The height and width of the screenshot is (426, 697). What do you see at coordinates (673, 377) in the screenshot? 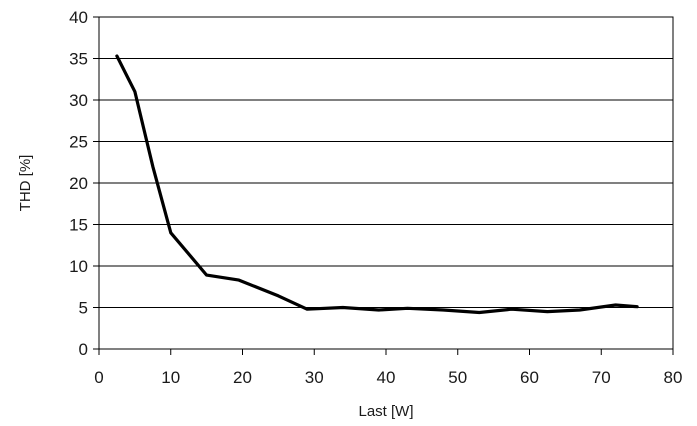
I see `x-tick-label-80: 80` at bounding box center [673, 377].